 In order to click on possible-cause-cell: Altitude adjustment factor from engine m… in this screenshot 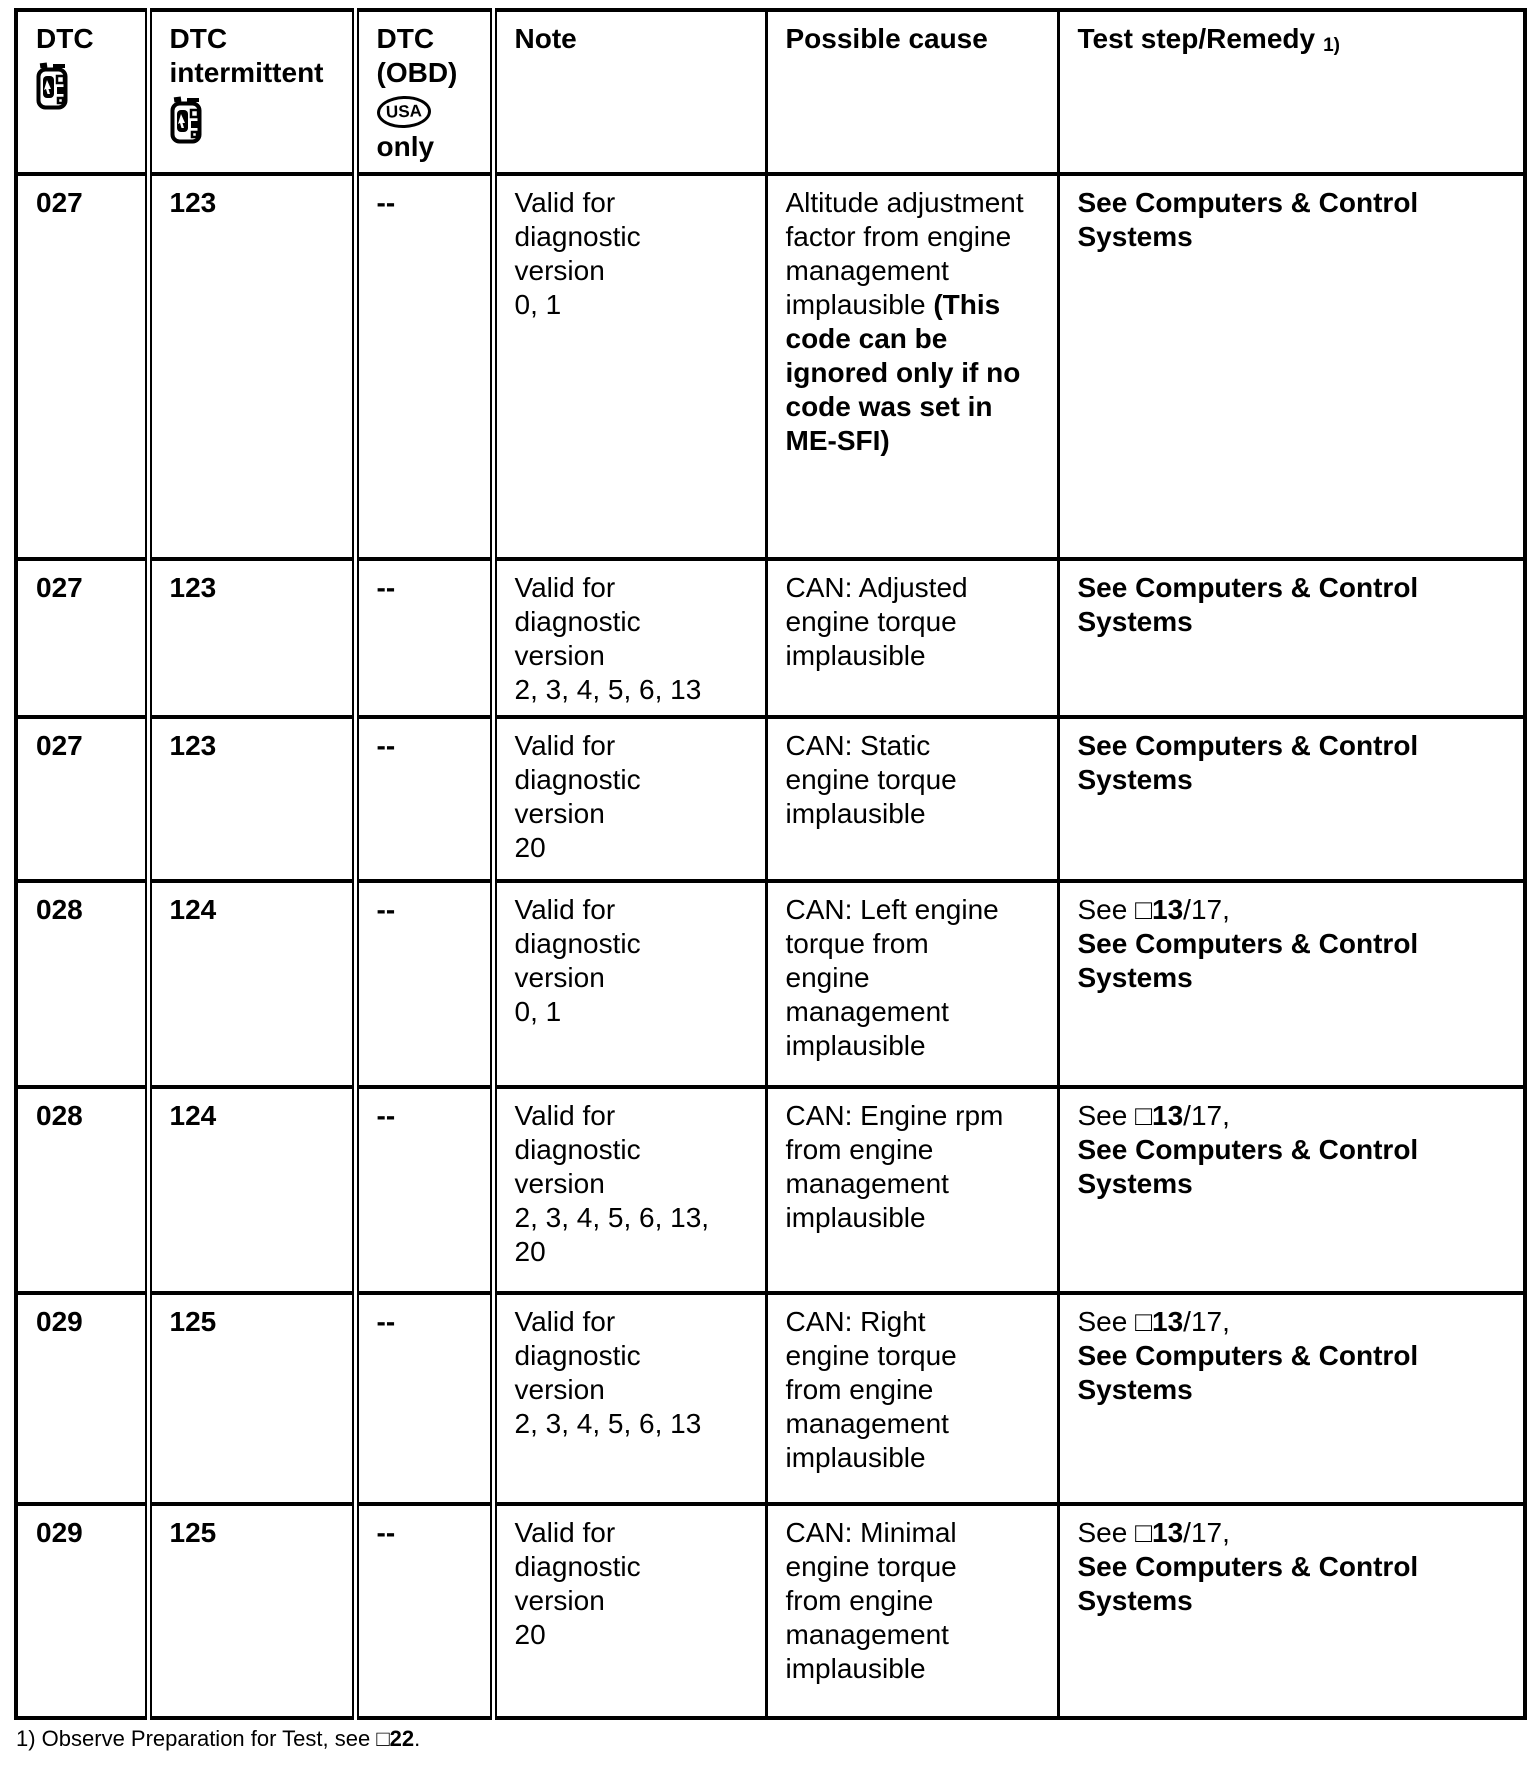, I will do `click(911, 365)`.